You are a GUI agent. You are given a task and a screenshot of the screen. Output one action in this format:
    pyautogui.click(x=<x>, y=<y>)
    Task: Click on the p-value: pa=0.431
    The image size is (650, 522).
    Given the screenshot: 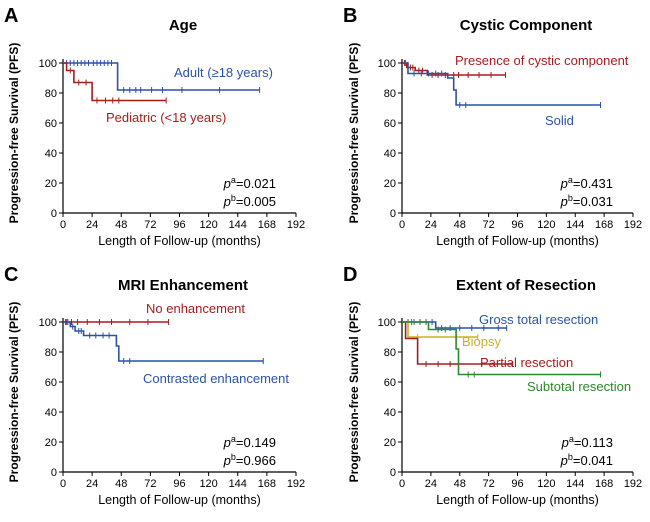 What is the action you would take?
    pyautogui.click(x=586, y=183)
    